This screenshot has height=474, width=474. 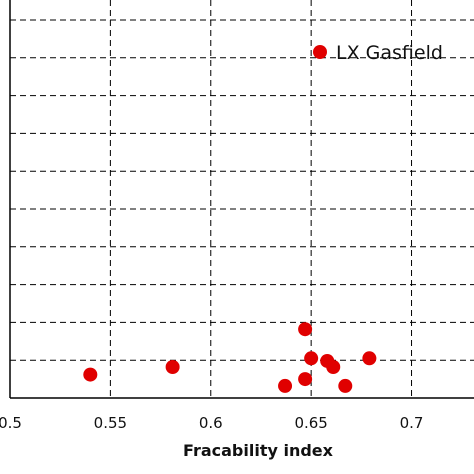 I want to click on x-tick-label: 0.6, so click(x=211, y=423).